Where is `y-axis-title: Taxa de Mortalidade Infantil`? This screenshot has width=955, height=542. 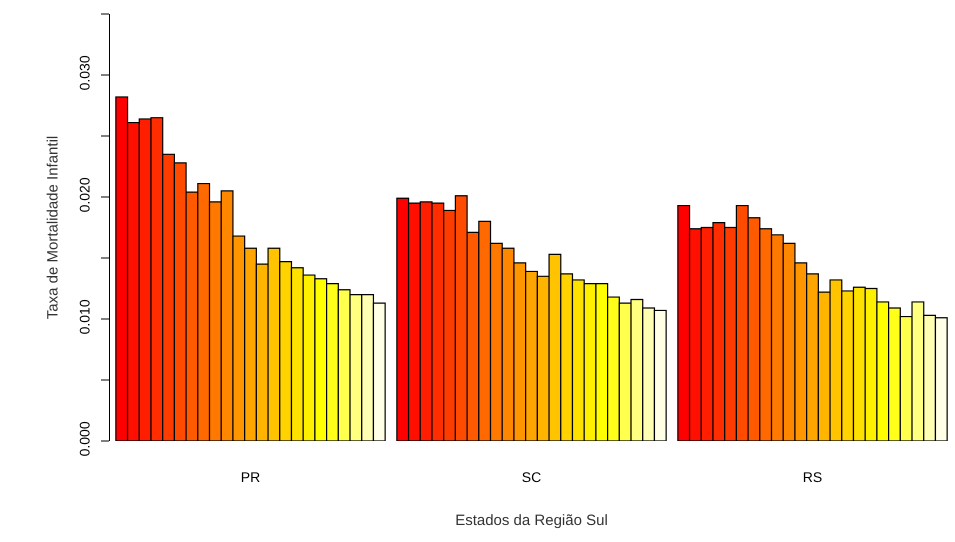
y-axis-title: Taxa de Mortalidade Infantil is located at coordinates (53, 228).